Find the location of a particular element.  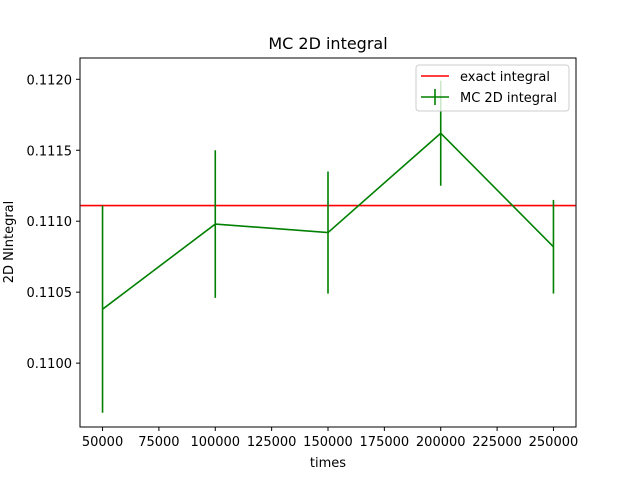

legend-label-exact-integral: exact integral is located at coordinates (505, 77).